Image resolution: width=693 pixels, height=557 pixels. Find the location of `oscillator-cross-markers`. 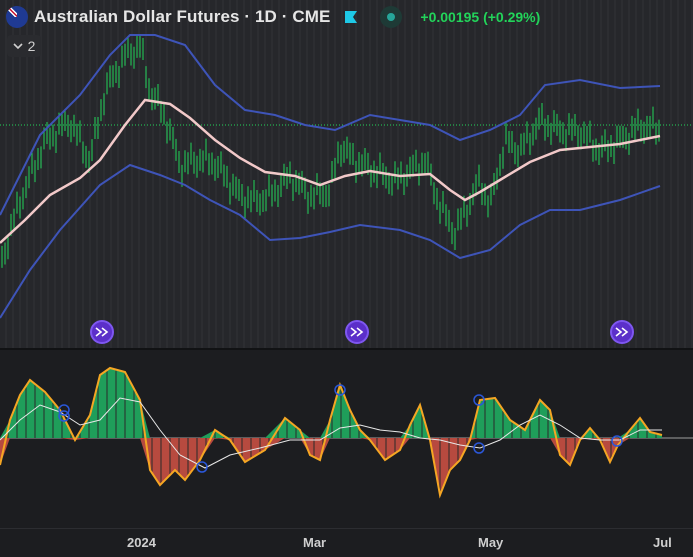

oscillator-cross-markers is located at coordinates (340, 428).